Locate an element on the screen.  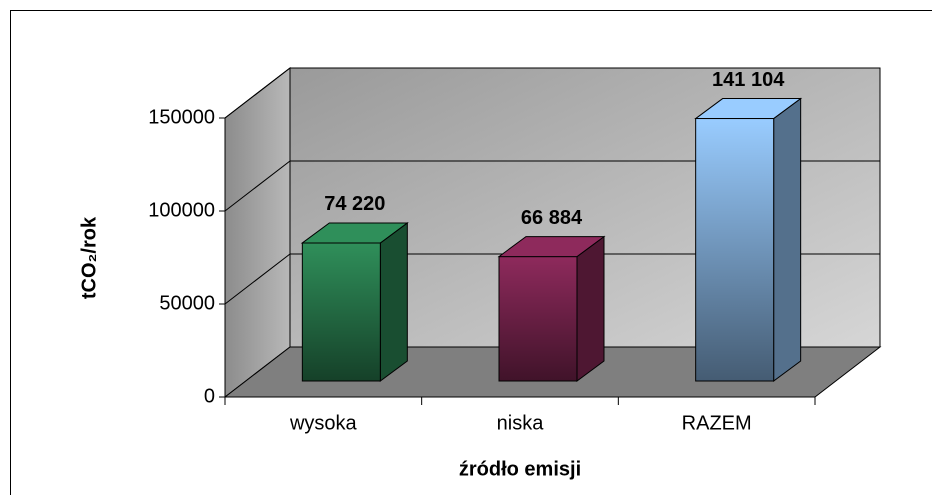
y-tick-label: 150000 is located at coordinates (181, 117).